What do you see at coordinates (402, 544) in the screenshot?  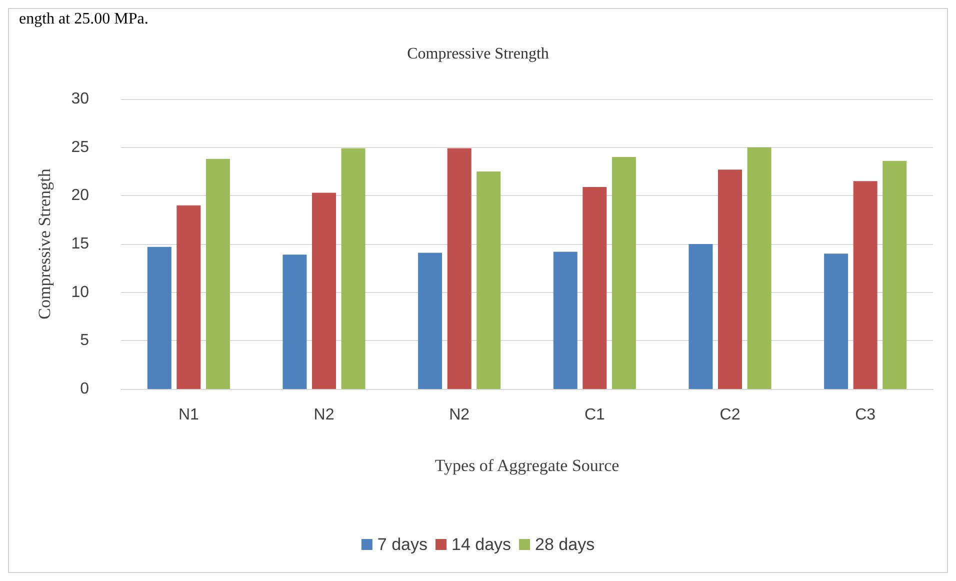 I see `legend-label: 7 days` at bounding box center [402, 544].